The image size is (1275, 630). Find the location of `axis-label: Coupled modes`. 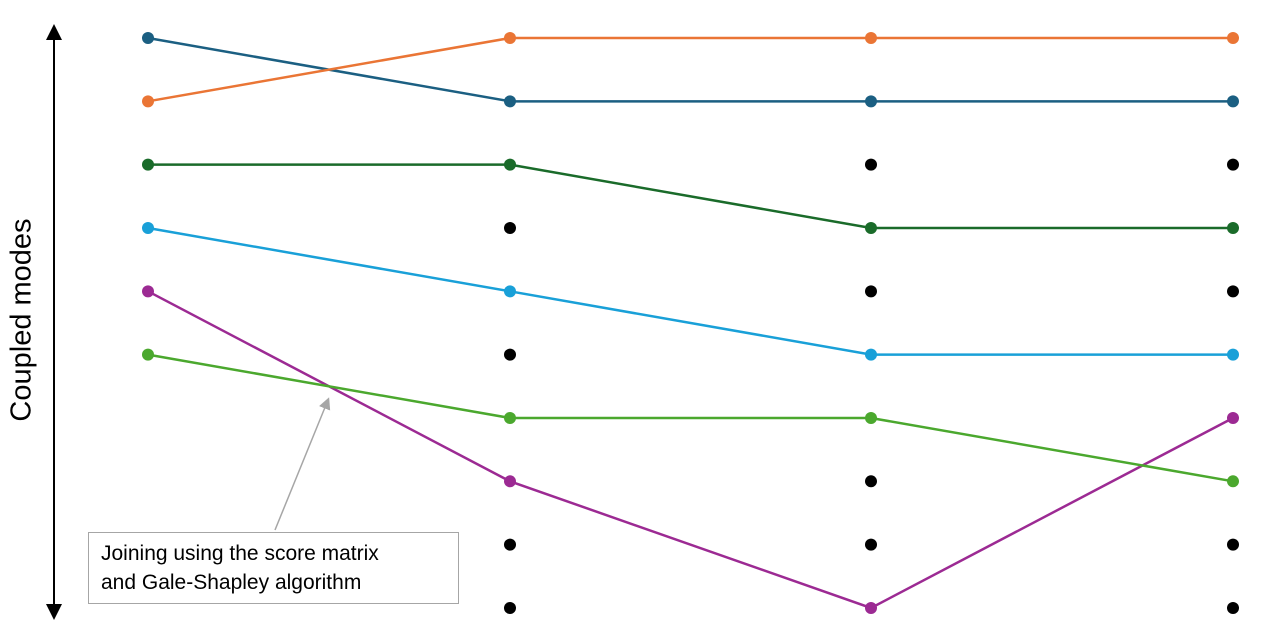

axis-label: Coupled modes is located at coordinates (21, 320).